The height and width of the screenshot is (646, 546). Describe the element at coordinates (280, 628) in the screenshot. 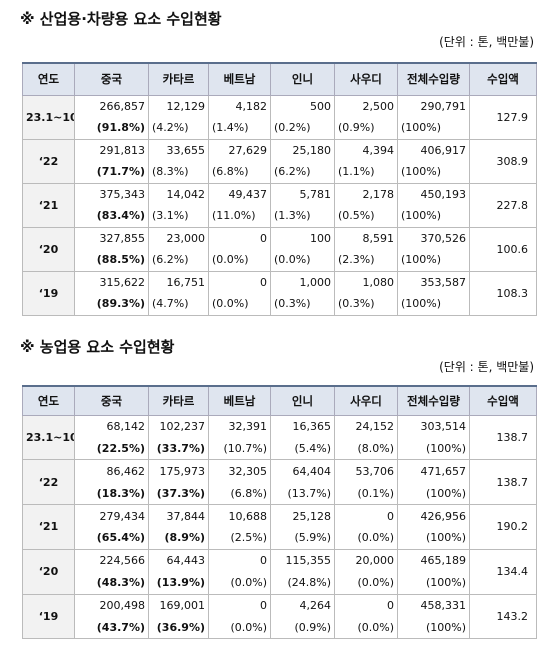

I see `share-row: (43.7%) (36.9%) (0.0%) (0.9%) (0.0%) (100%)` at that location.